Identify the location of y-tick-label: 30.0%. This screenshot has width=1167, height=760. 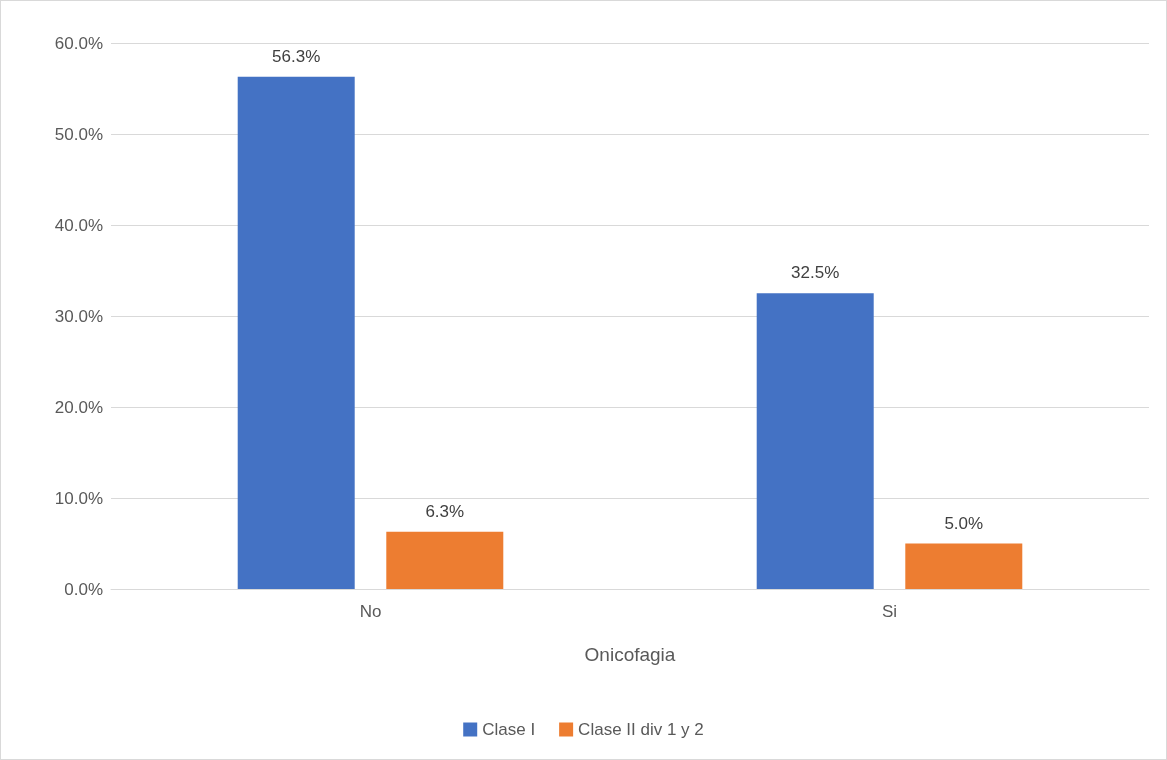
(78, 316).